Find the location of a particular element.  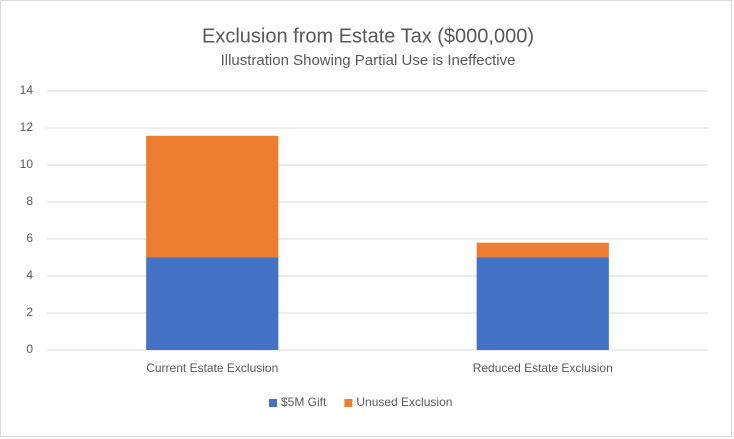

y-tick-label: 10 is located at coordinates (27, 164).